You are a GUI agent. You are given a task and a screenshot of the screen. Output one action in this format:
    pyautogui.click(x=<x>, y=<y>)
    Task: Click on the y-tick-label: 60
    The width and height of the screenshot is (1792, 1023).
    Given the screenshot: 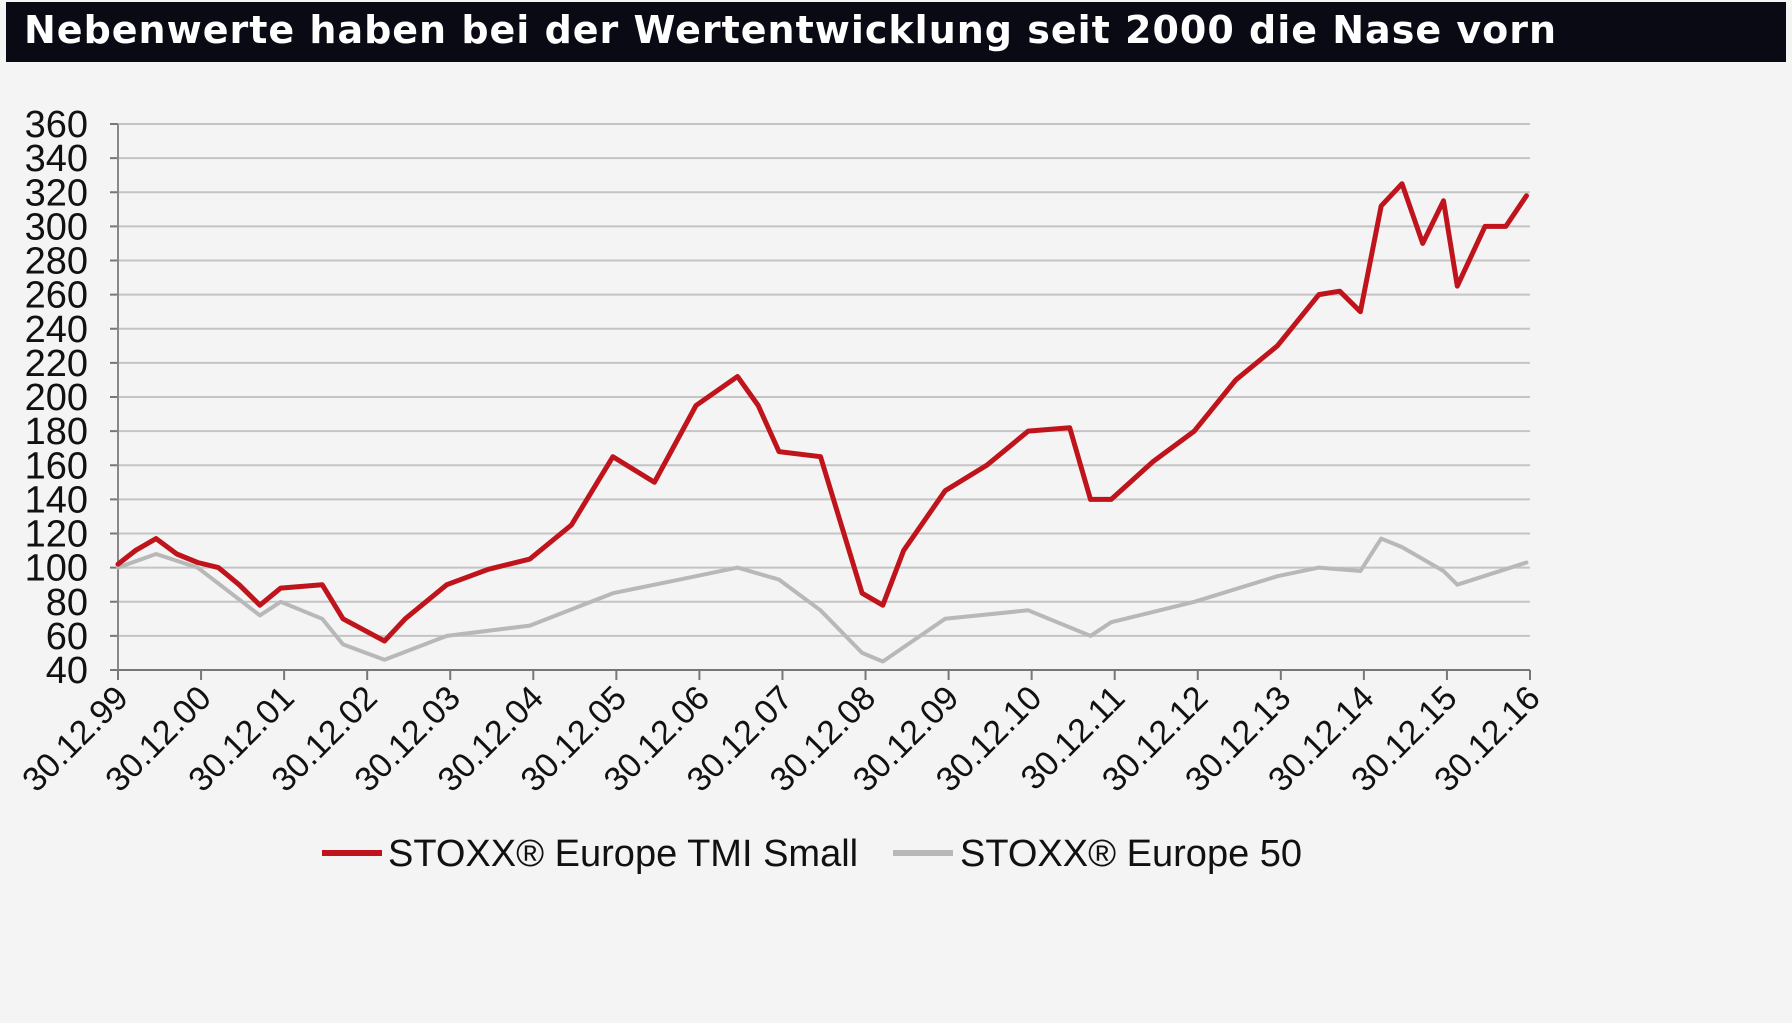 What is the action you would take?
    pyautogui.click(x=67, y=637)
    